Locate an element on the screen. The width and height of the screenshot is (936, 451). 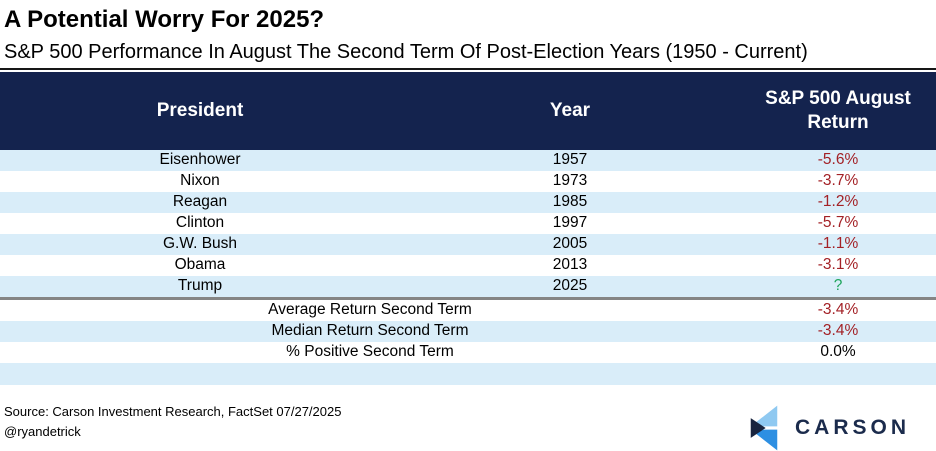
president-cell: Obama is located at coordinates (200, 265).